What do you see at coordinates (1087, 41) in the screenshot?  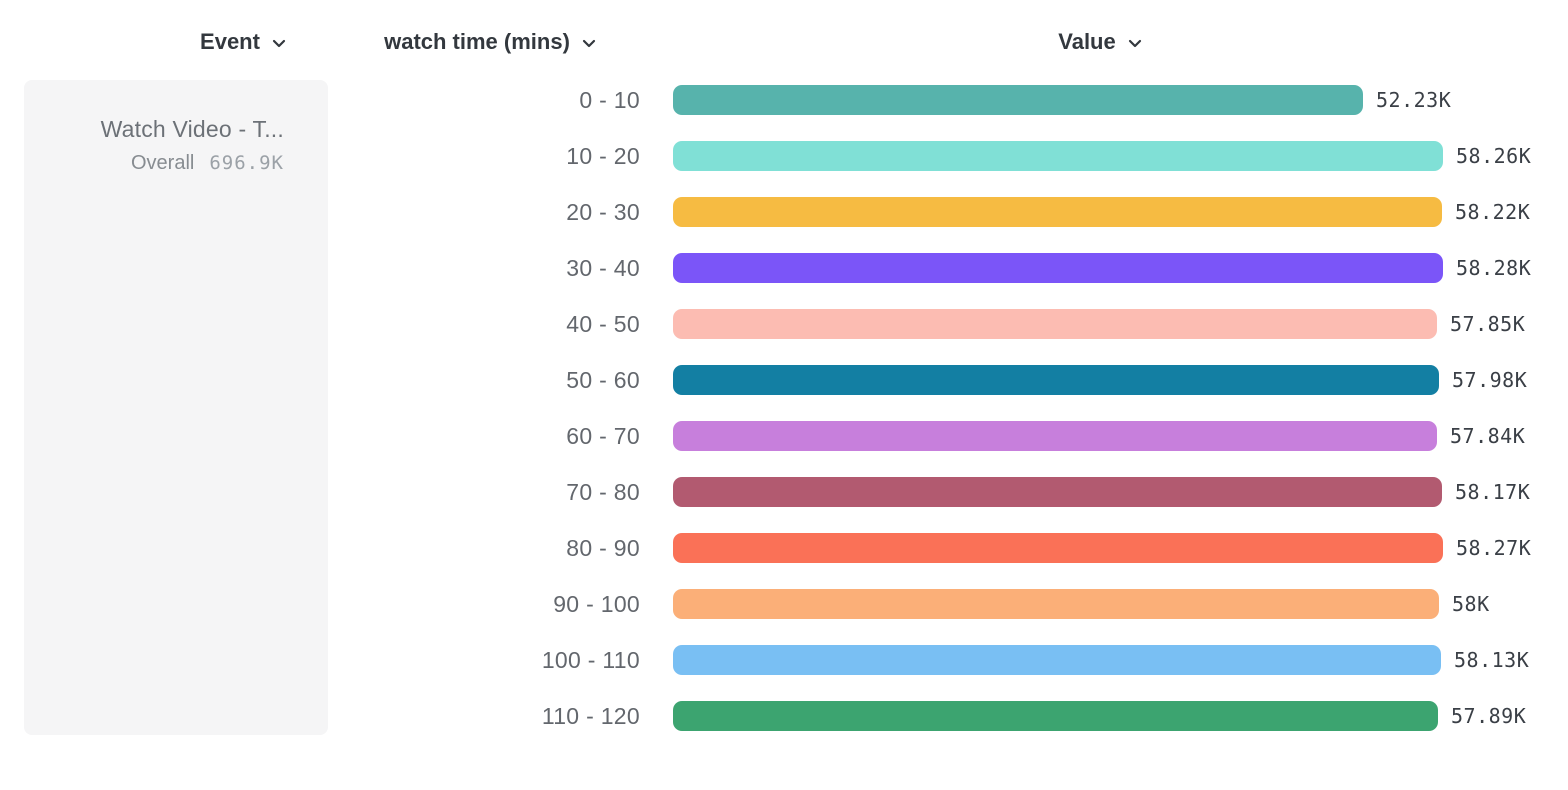 I see `column-header-value-label: Value` at bounding box center [1087, 41].